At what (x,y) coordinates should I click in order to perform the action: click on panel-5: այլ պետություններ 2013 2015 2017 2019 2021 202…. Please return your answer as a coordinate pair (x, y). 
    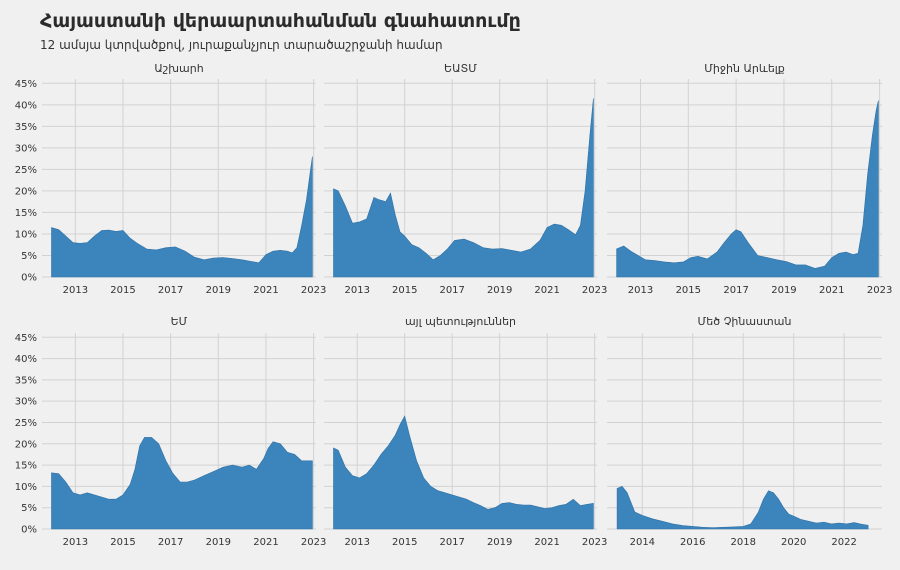
    Looking at the image, I should click on (465, 431).